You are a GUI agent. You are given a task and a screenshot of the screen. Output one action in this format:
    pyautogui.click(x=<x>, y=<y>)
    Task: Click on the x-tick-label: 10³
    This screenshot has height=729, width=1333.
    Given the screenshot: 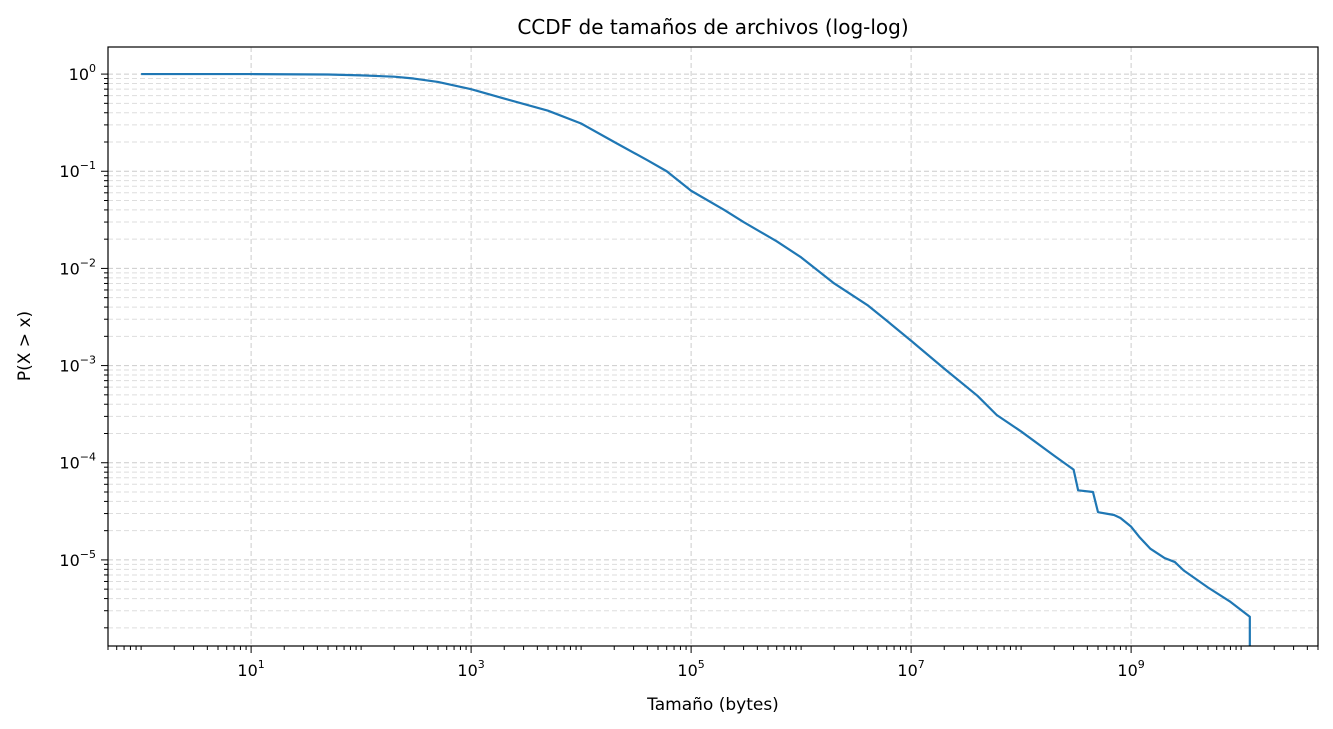 What is the action you would take?
    pyautogui.click(x=470, y=669)
    